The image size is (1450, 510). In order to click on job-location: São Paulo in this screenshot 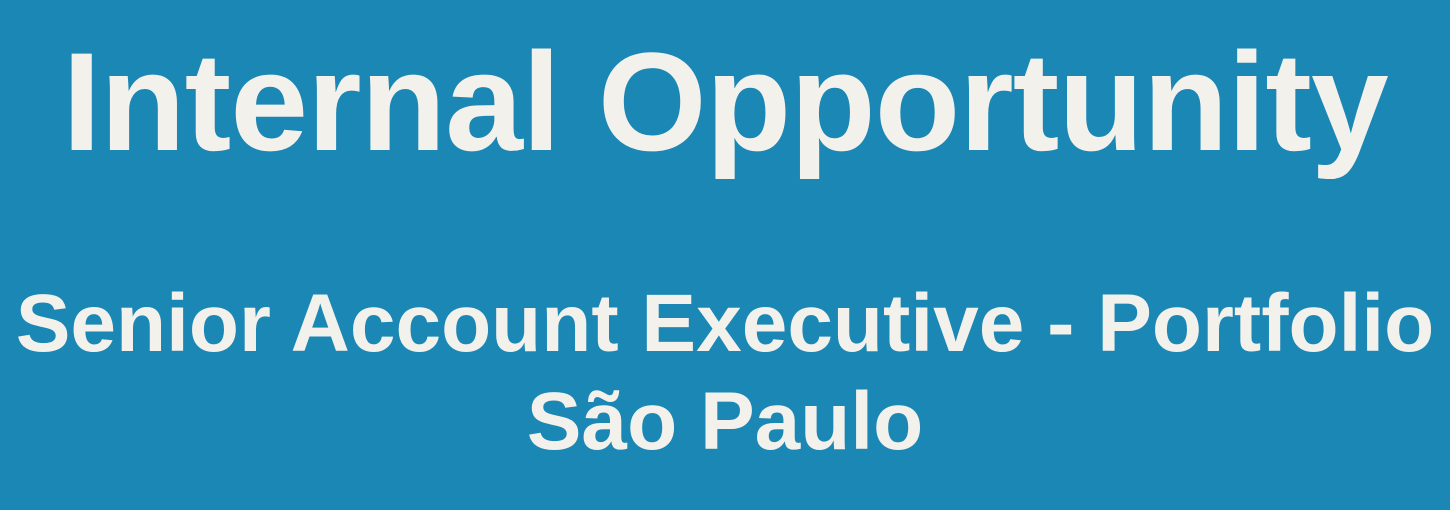, I will do `click(725, 421)`.